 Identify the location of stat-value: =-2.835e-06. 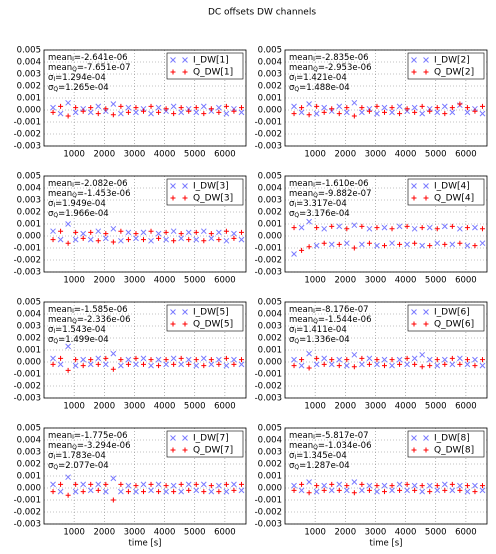
(342, 58).